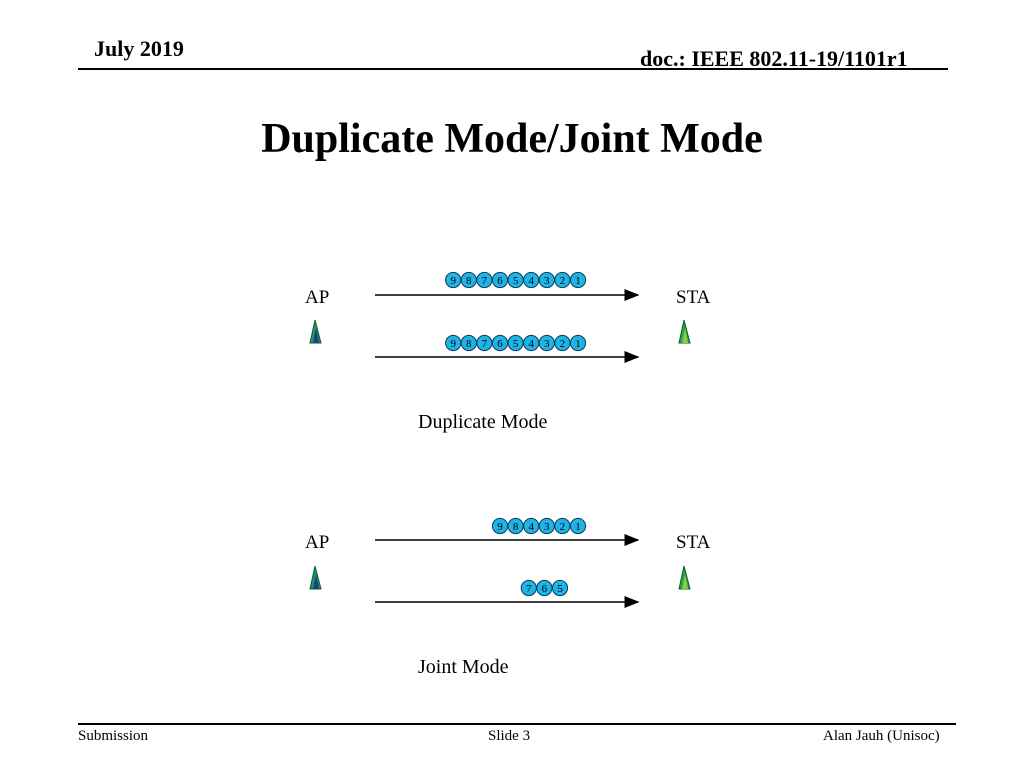 The image size is (1024, 768). What do you see at coordinates (317, 297) in the screenshot?
I see `ap-label-duplicate: AP` at bounding box center [317, 297].